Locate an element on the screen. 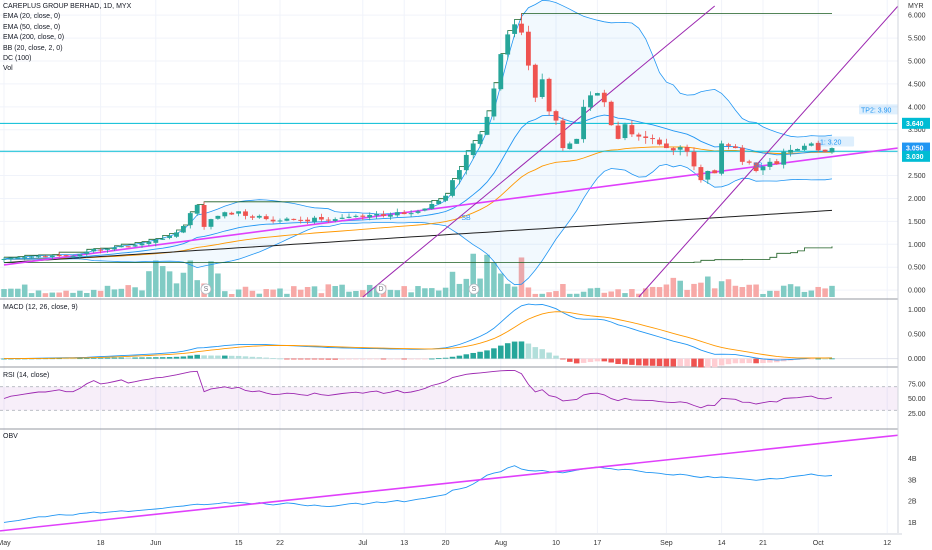 This screenshot has height=550, width=932. legend-item-vol: Vol is located at coordinates (8, 69).